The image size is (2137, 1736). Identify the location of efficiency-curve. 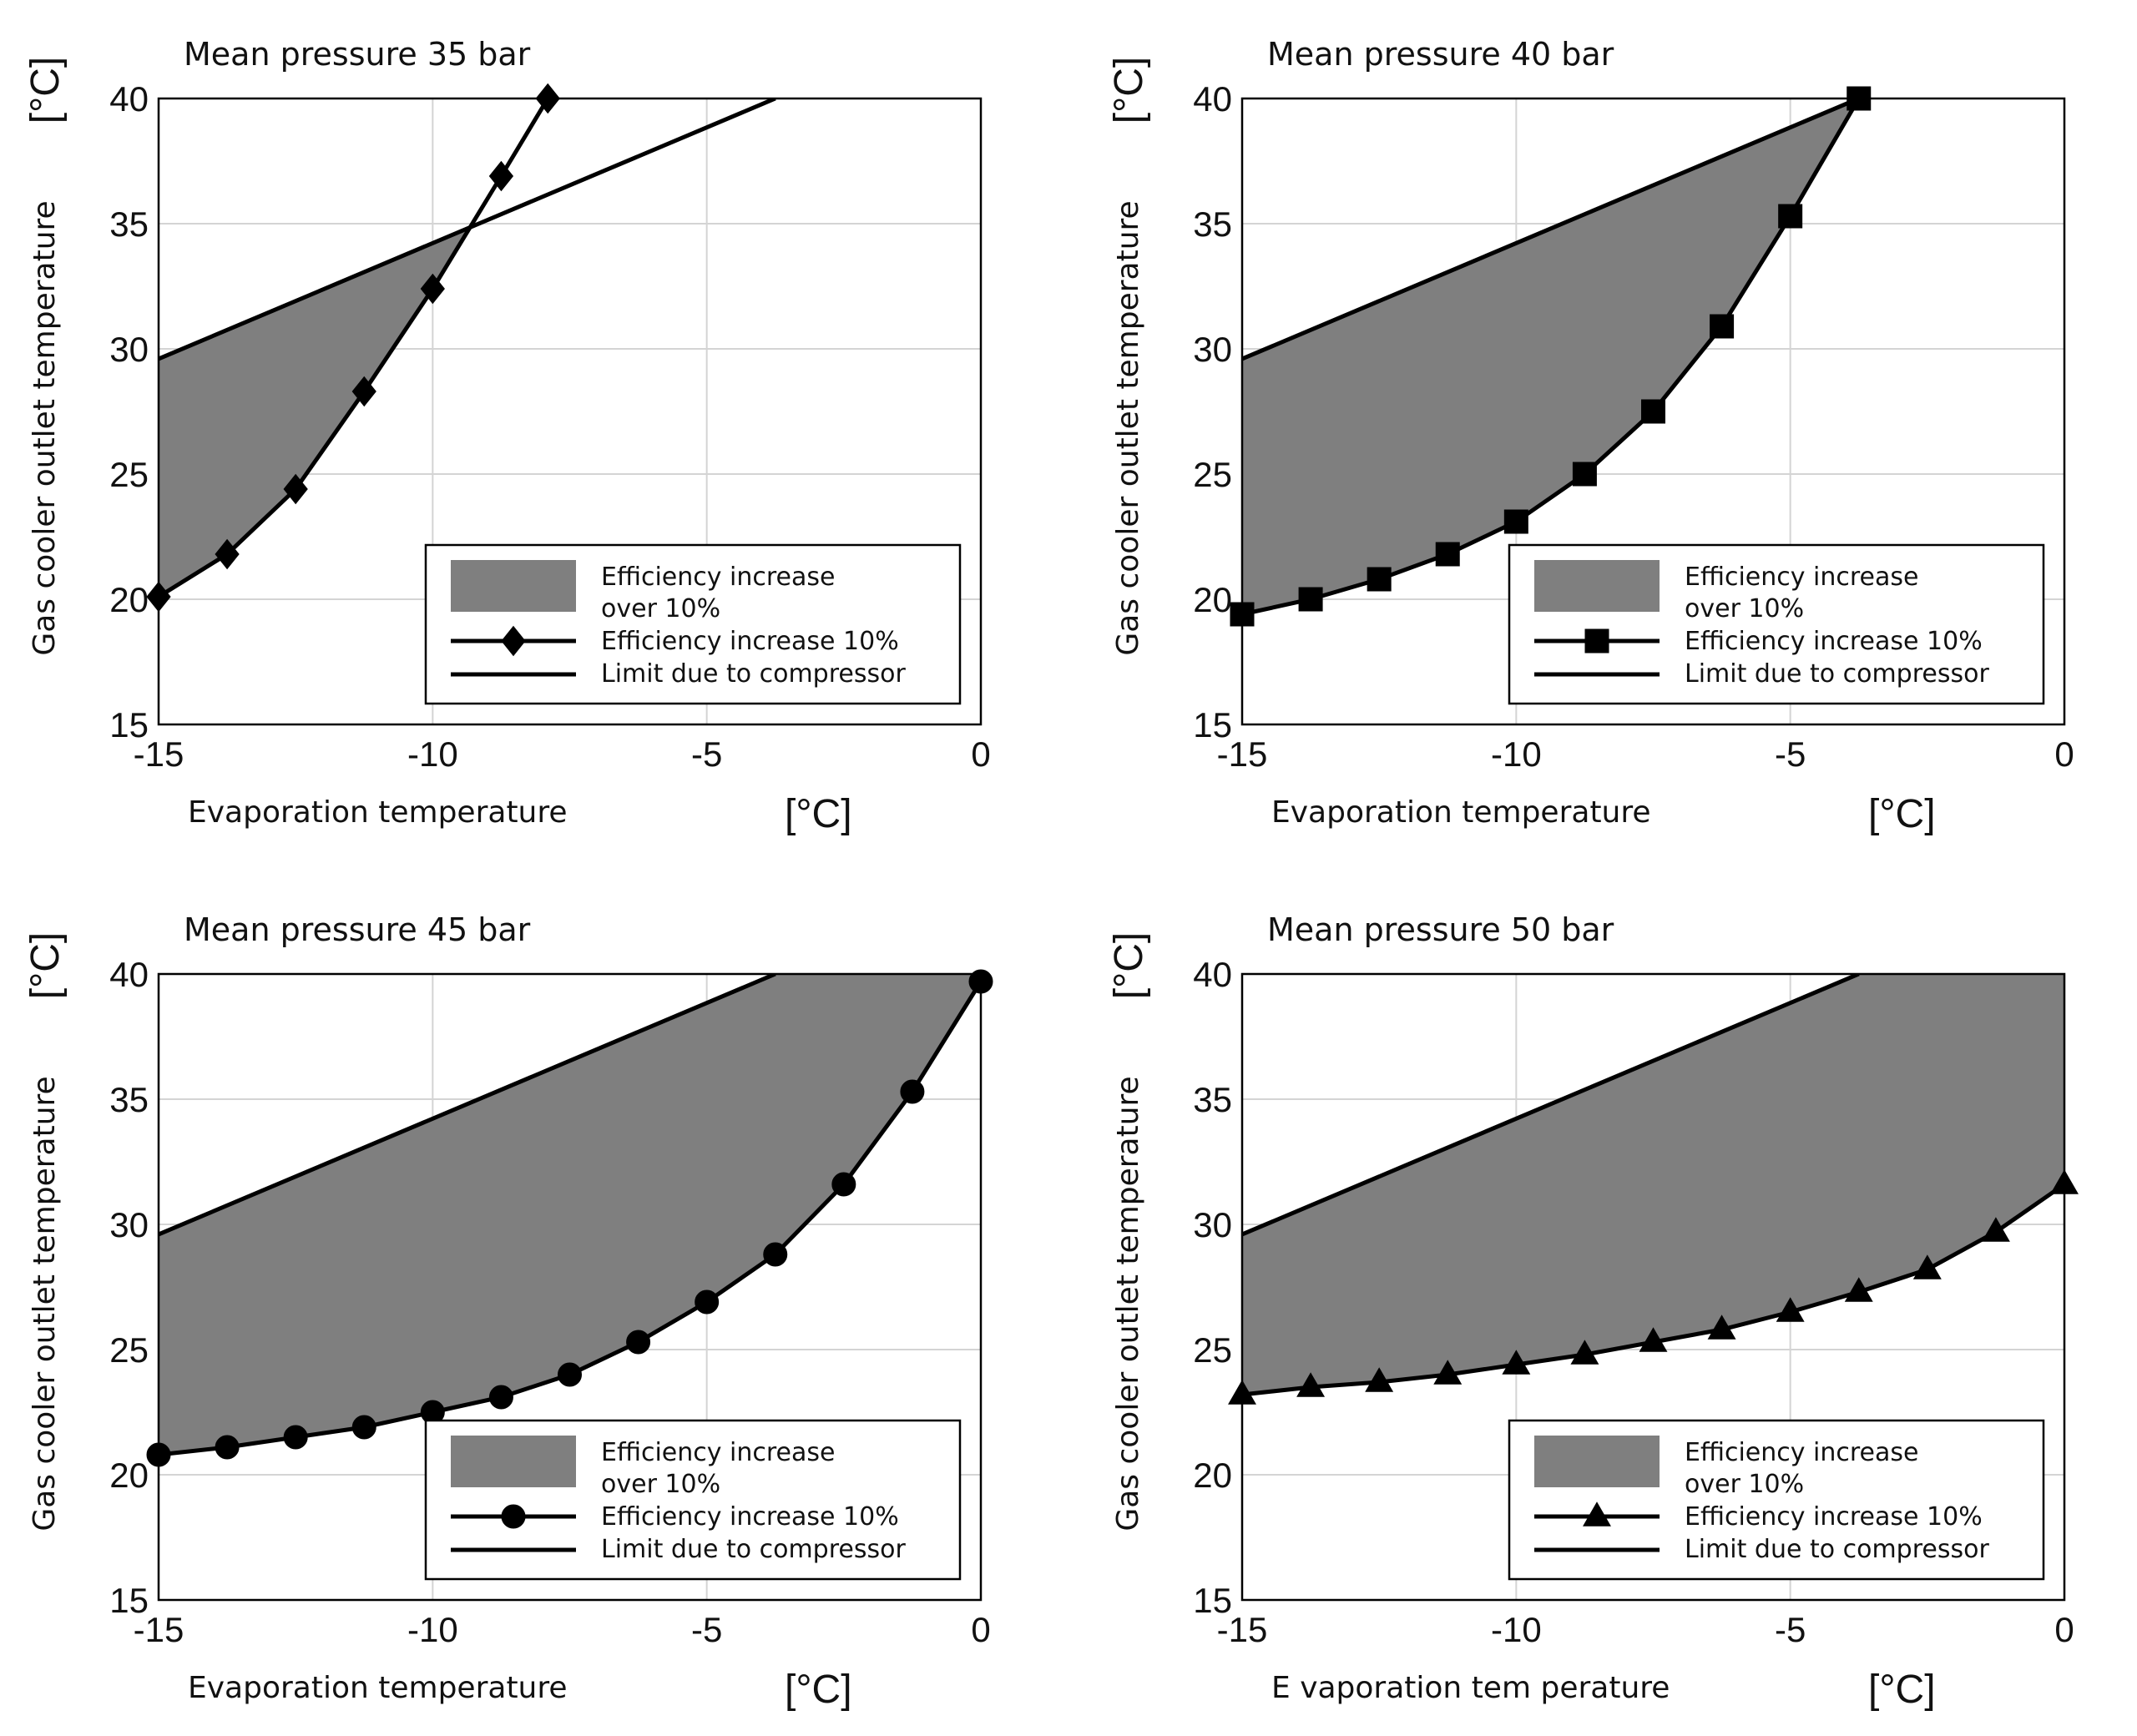
(1551, 357).